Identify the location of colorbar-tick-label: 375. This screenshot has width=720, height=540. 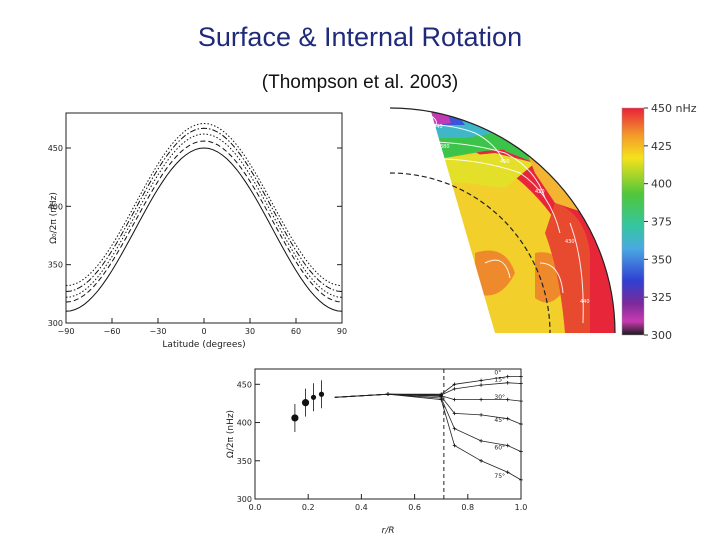
(661, 222).